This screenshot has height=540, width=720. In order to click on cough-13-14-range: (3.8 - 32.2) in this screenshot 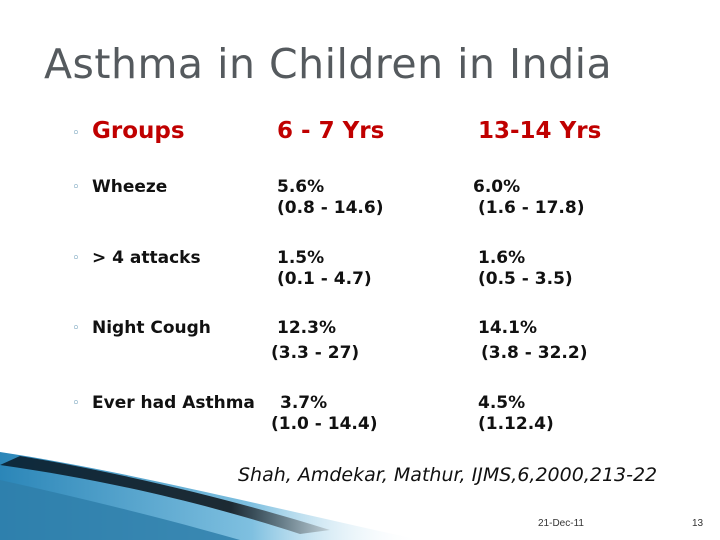, I will do `click(534, 353)`.